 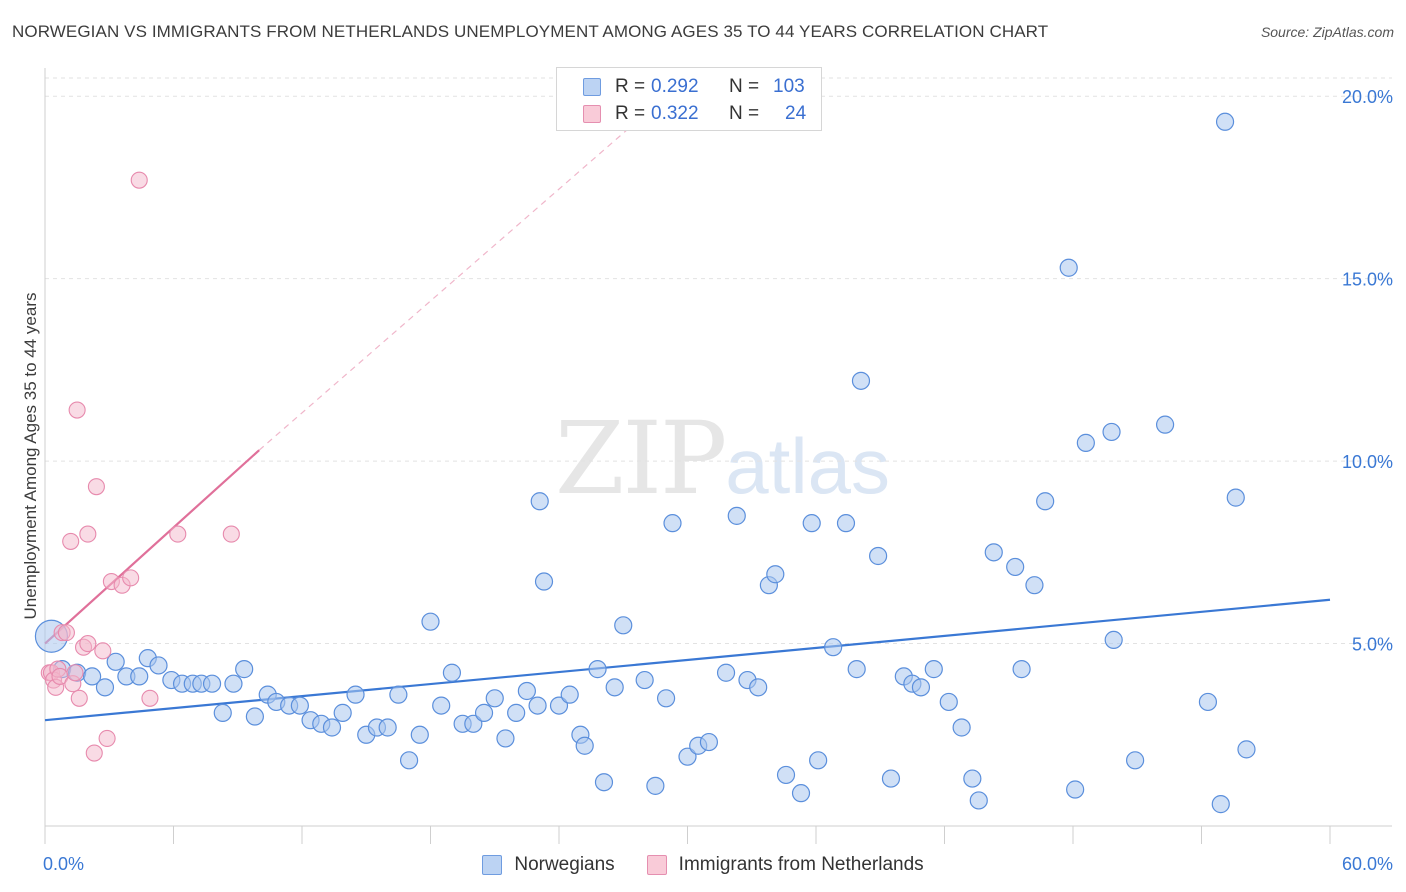 I want to click on legend-n-value: 24, so click(x=796, y=113).